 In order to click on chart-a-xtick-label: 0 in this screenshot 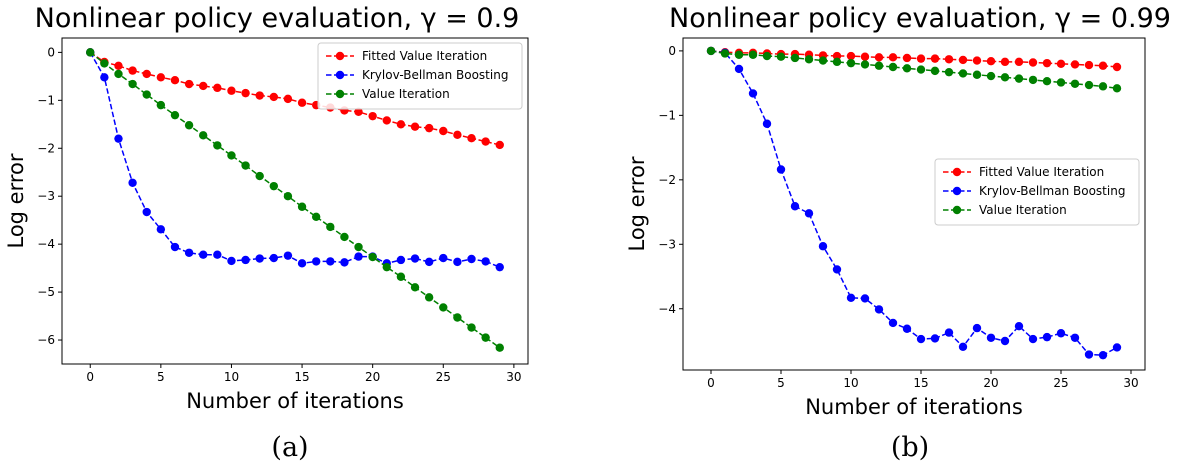, I will do `click(90, 377)`.